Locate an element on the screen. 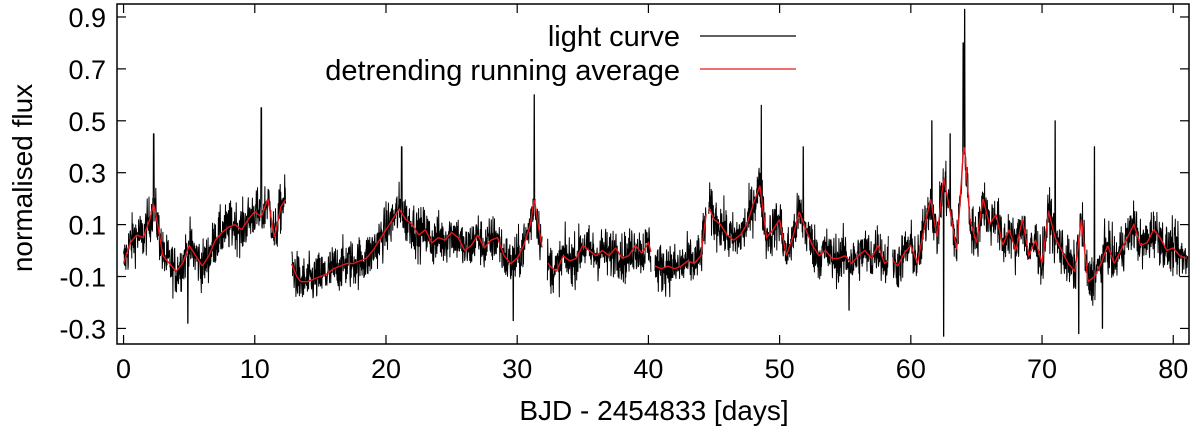  x-axis-label: BJD - 2454833 [days] is located at coordinates (653, 410).